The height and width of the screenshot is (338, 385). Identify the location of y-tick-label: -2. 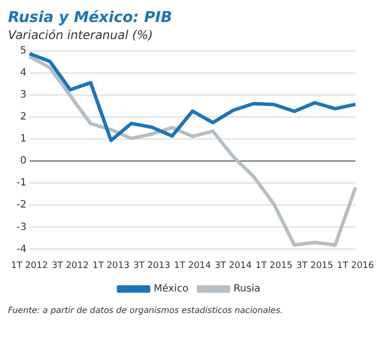
(21, 205).